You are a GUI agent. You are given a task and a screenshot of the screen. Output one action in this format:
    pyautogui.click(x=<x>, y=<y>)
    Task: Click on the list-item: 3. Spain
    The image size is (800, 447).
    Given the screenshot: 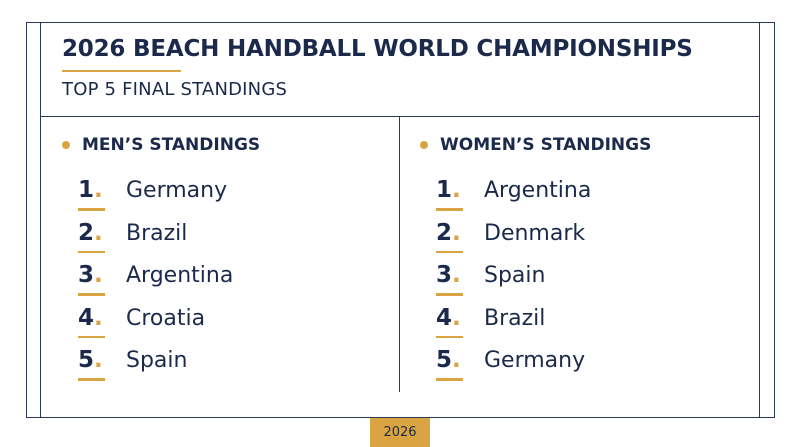 What is the action you would take?
    pyautogui.click(x=585, y=280)
    